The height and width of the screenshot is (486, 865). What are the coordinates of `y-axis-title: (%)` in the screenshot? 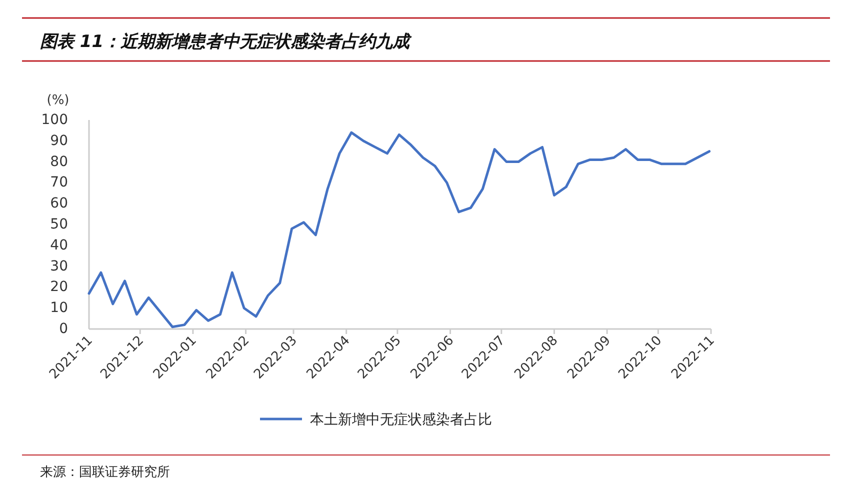 It's located at (58, 100).